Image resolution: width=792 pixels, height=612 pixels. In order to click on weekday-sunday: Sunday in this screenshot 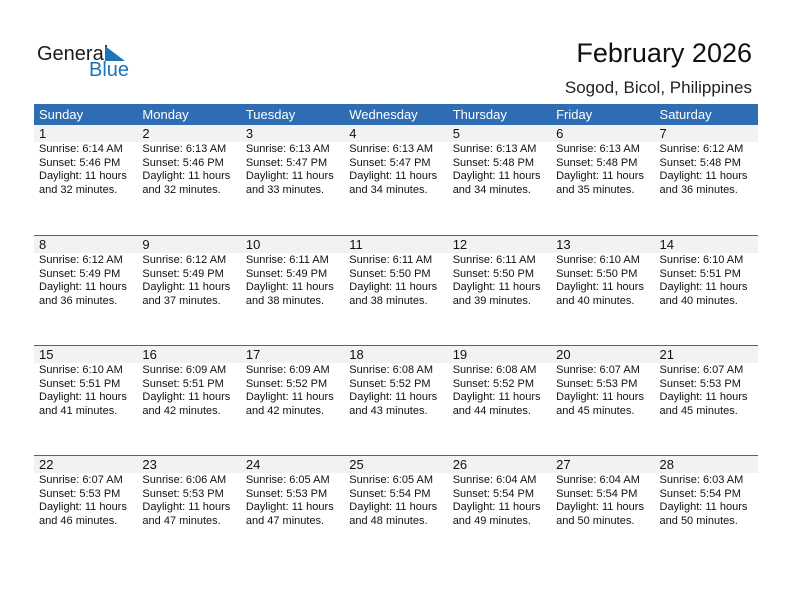, I will do `click(61, 114)`.